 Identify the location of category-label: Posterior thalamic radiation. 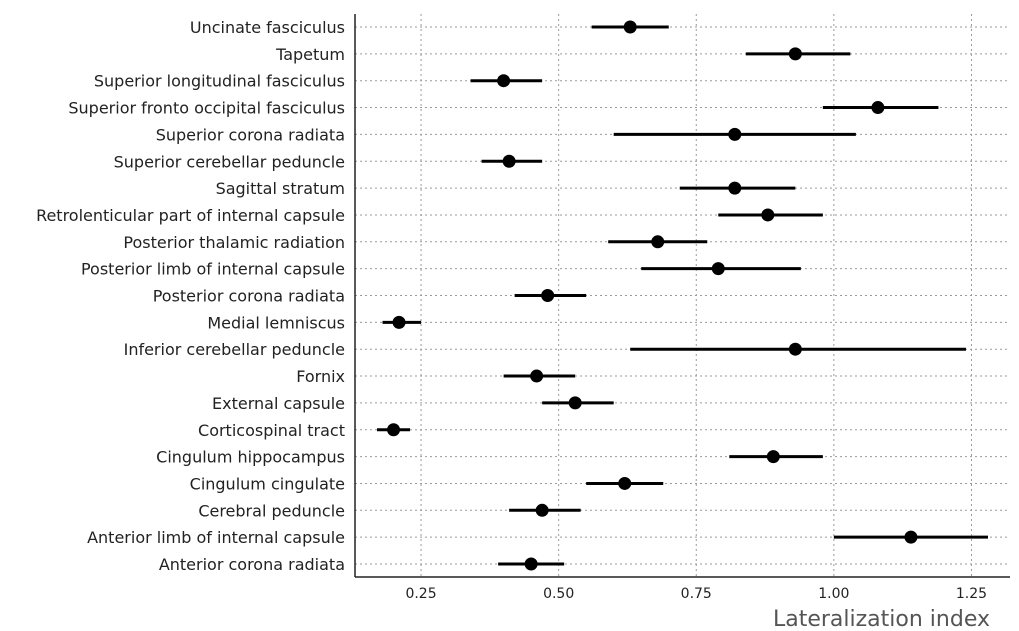
(234, 242).